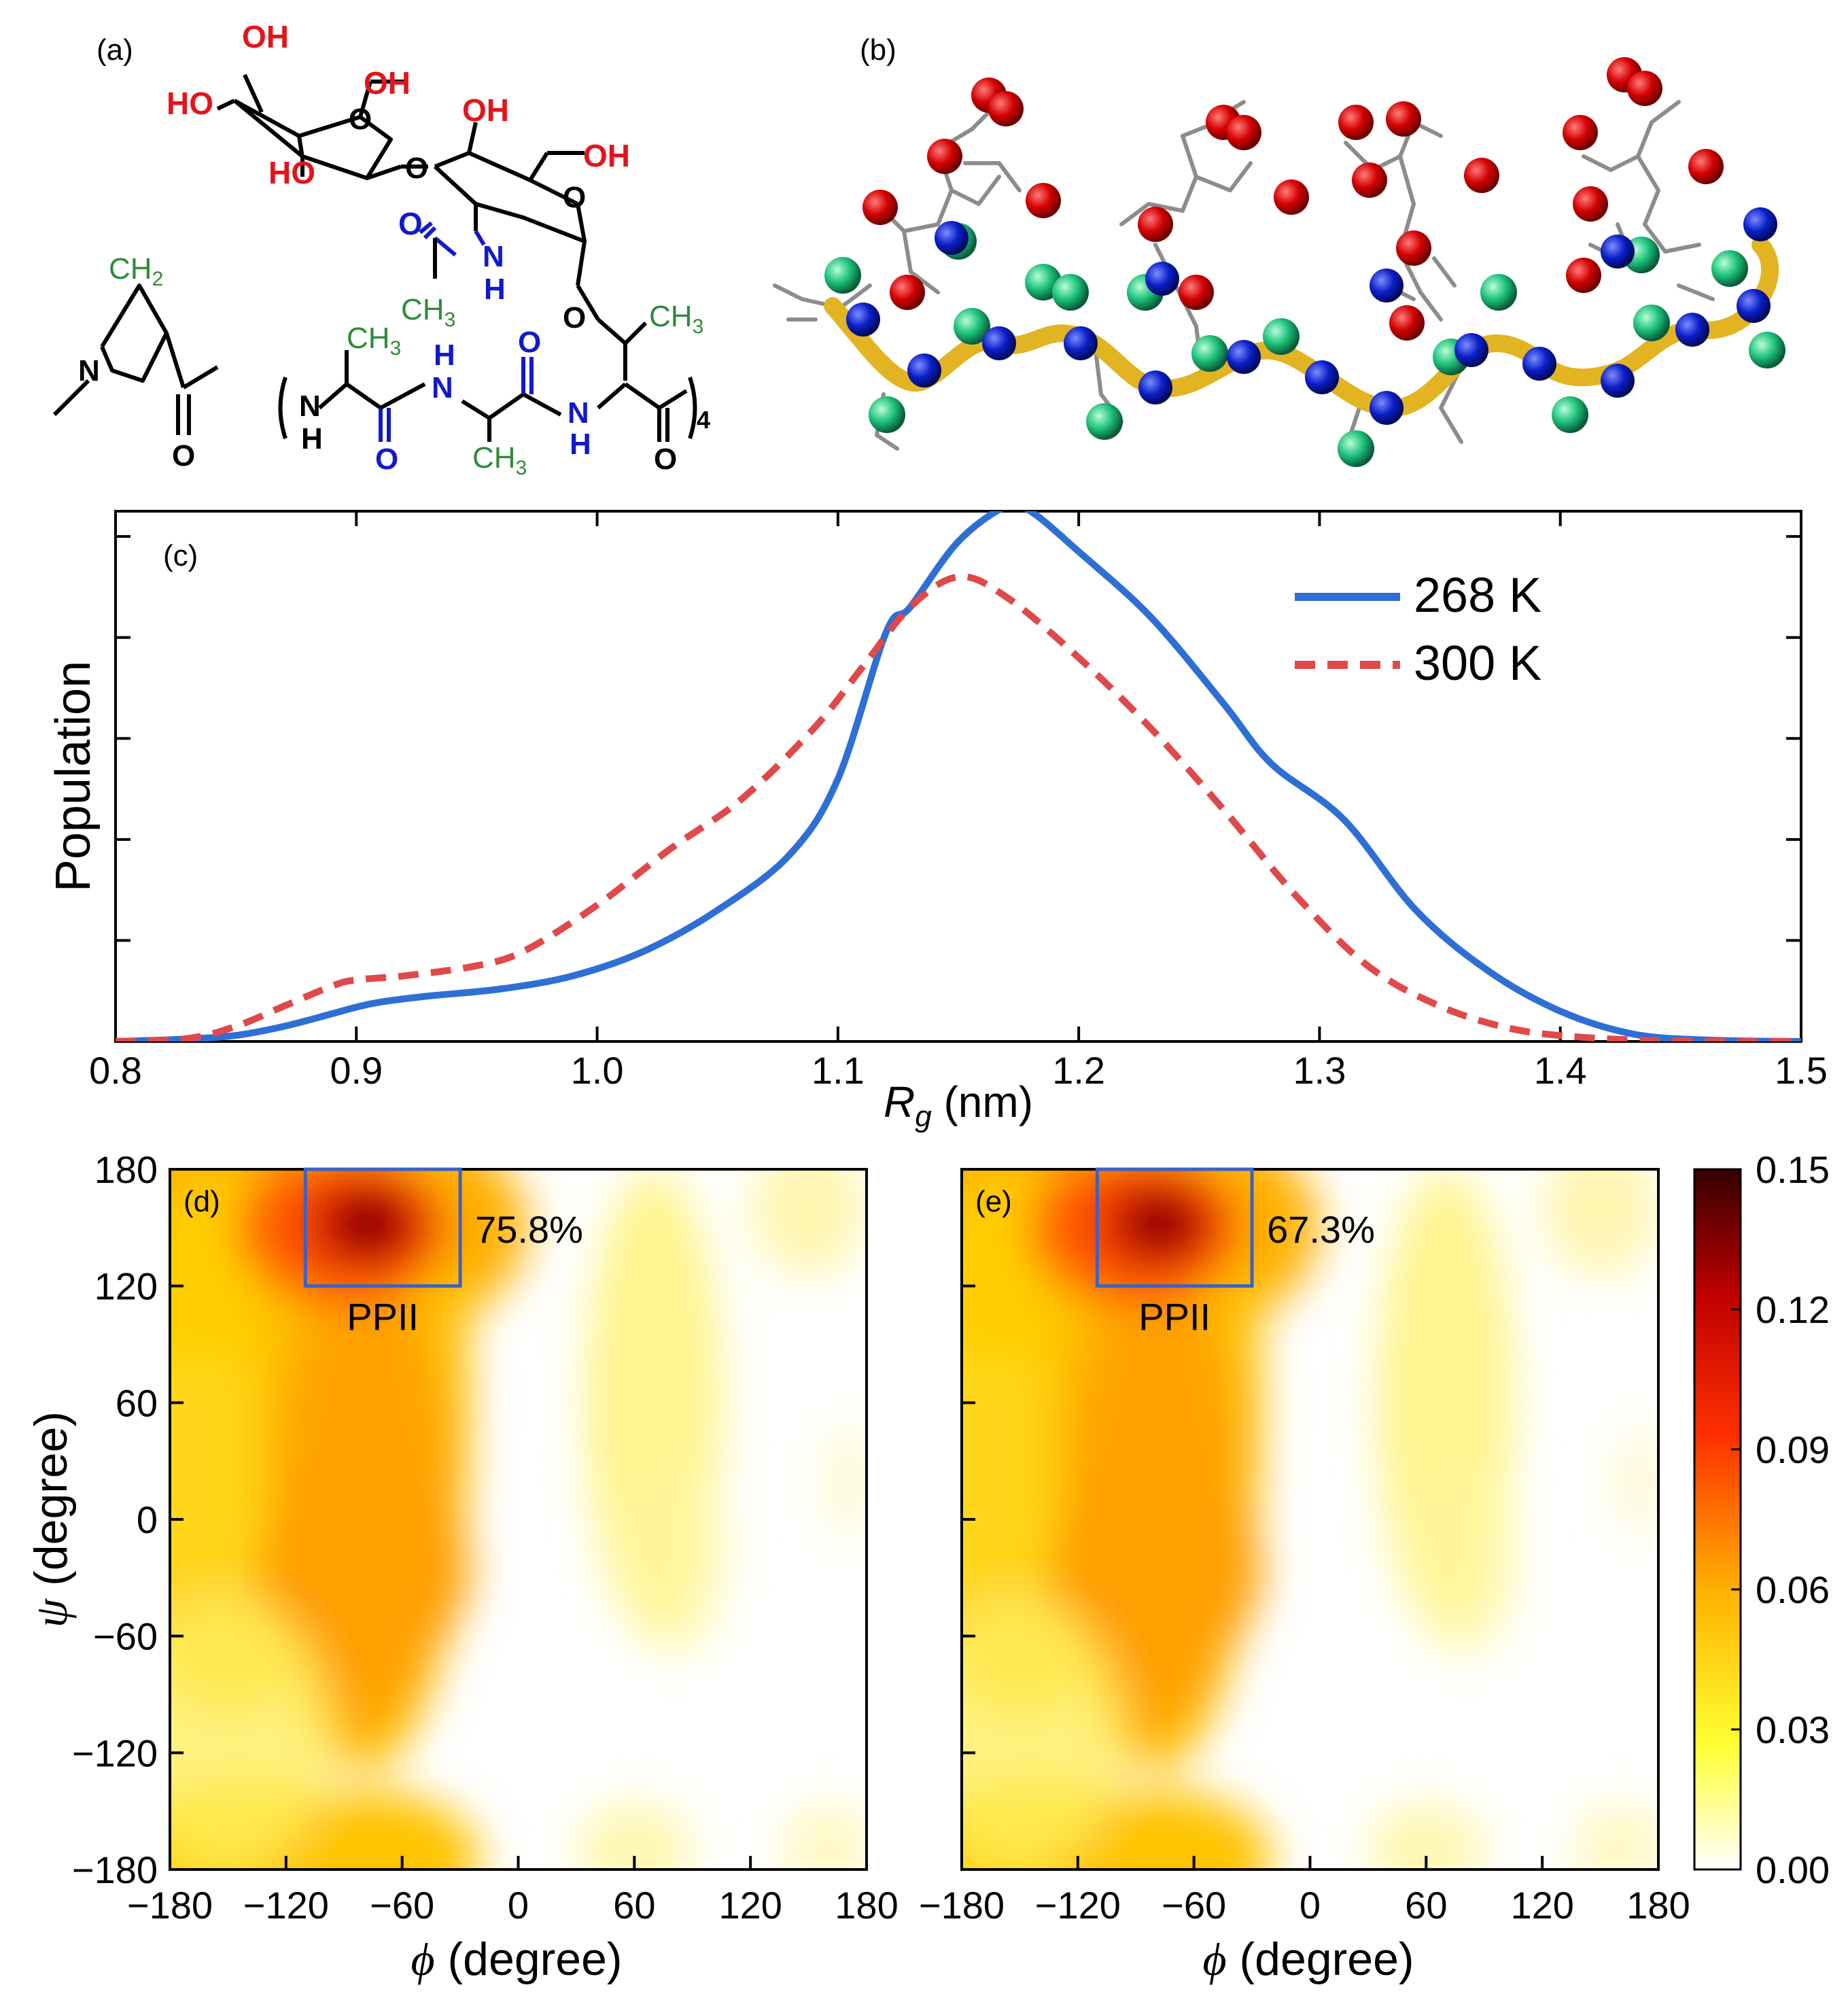 This screenshot has width=1848, height=2000. Describe the element at coordinates (381, 249) in the screenshot. I see `panel-a-structure: (a)` at that location.